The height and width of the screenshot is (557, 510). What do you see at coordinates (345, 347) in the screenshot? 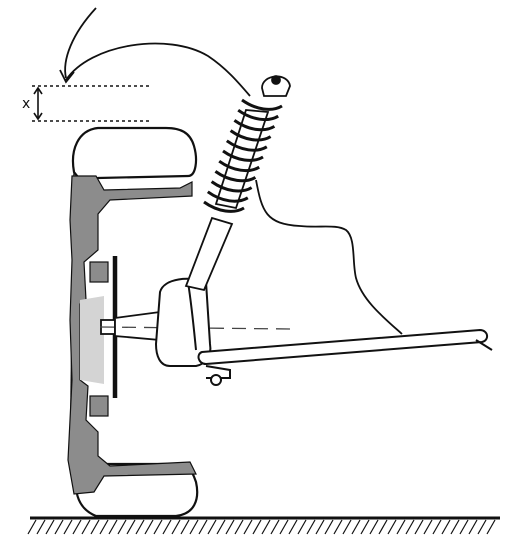
I see `lower-control-arm` at bounding box center [345, 347].